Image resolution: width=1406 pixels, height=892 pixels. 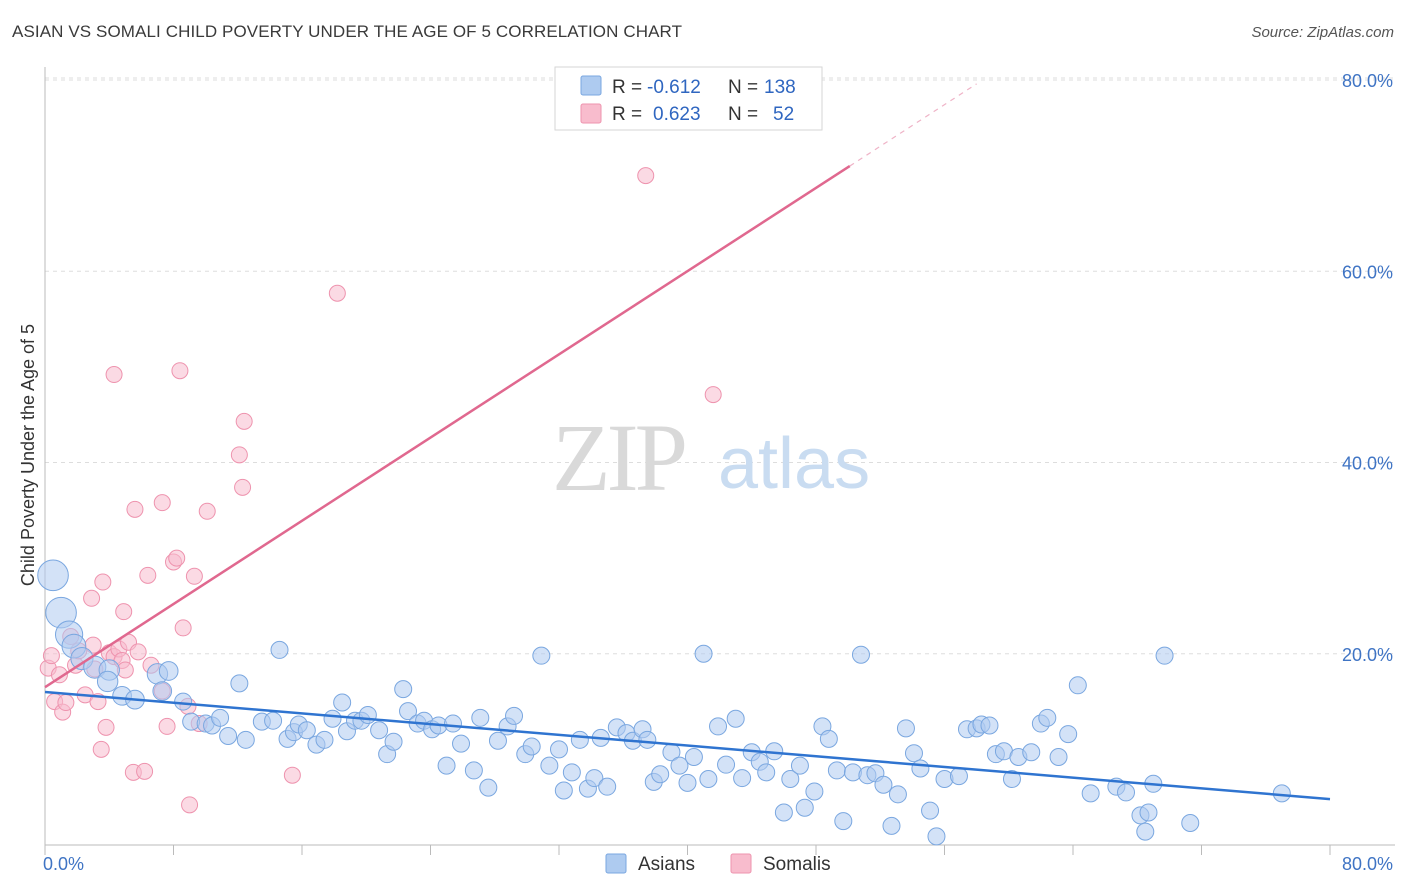 I want to click on legend-somali-n-value: 52, so click(x=783, y=114).